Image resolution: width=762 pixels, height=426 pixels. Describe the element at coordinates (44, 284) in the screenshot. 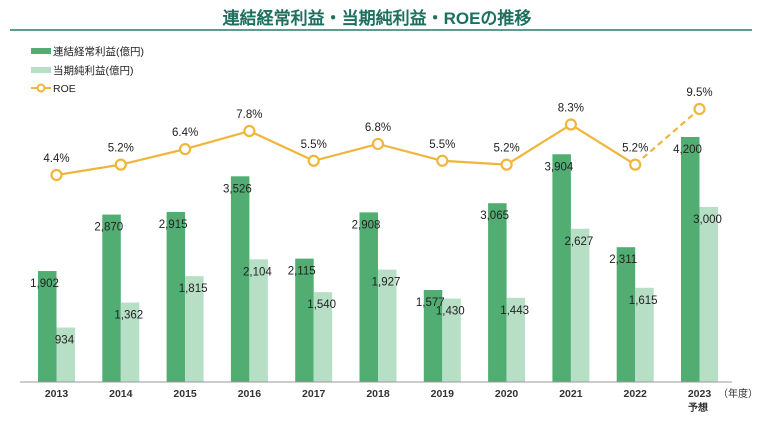

I see `data-label-recurring: 1,902` at that location.